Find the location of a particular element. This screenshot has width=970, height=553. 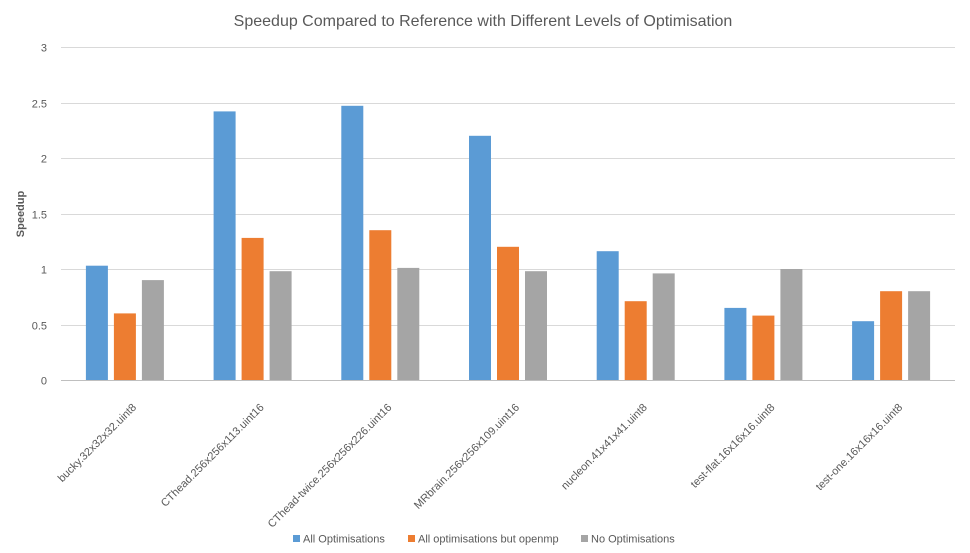

x-tick-label: test-one.16x16x16.uint8 is located at coordinates (860, 448).